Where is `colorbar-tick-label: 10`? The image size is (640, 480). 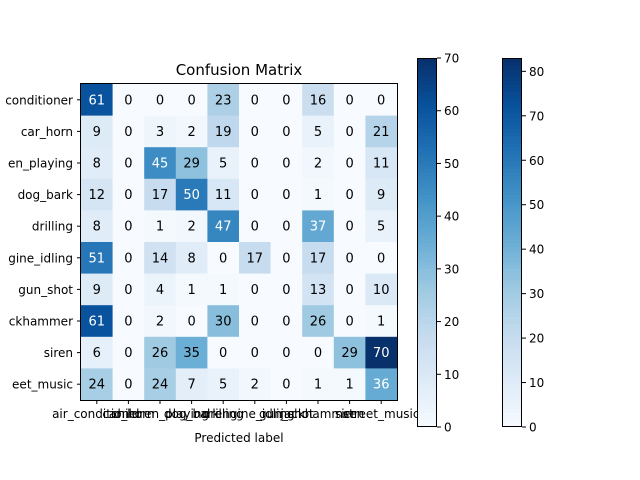 colorbar-tick-label: 10 is located at coordinates (451, 375).